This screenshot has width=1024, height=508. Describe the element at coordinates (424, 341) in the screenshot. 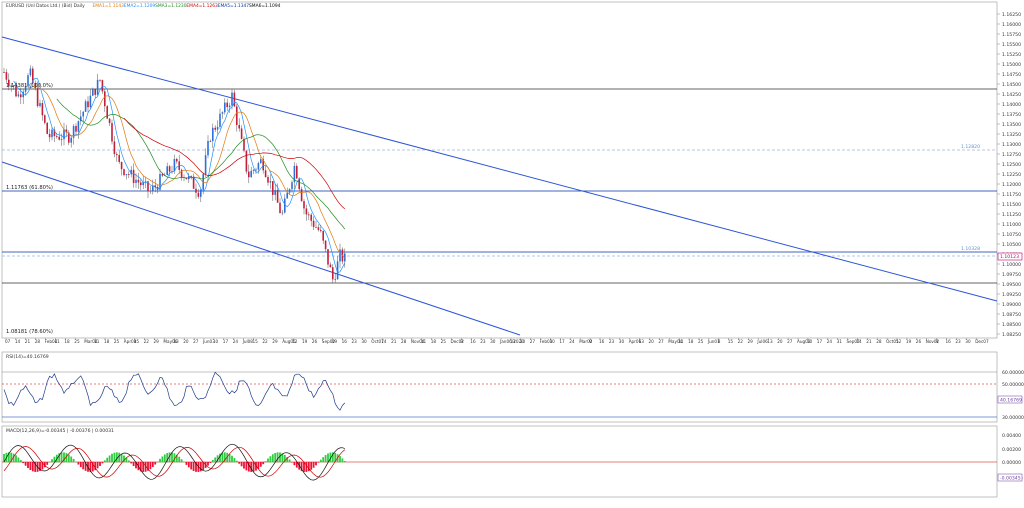

I see `date-axis-label: 11` at that location.